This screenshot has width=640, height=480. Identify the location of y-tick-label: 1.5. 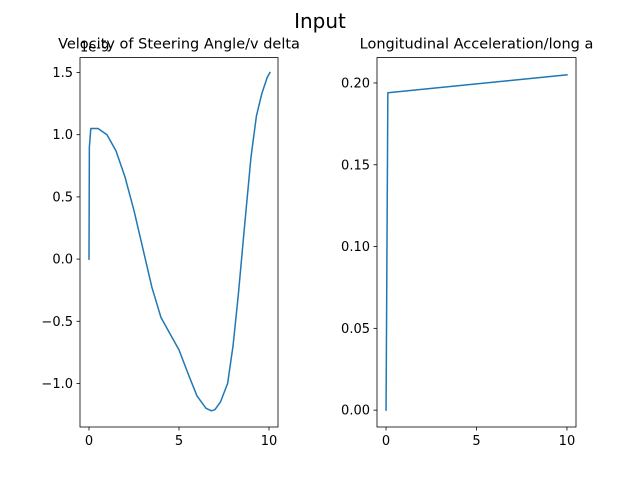
(62, 73).